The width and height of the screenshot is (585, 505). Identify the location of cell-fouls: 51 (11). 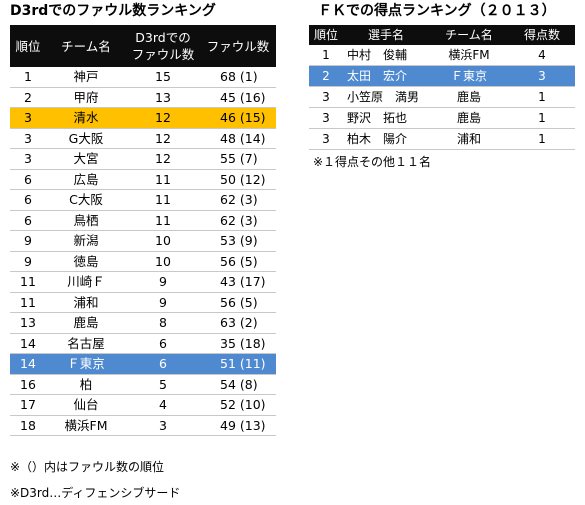
(238, 364).